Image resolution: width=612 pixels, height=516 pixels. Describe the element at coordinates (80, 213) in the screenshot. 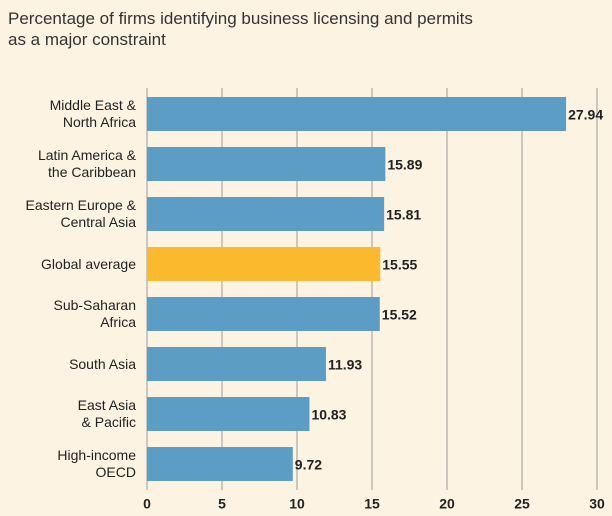

I see `y-tick-label: Eastern Europe & Central Asia` at that location.